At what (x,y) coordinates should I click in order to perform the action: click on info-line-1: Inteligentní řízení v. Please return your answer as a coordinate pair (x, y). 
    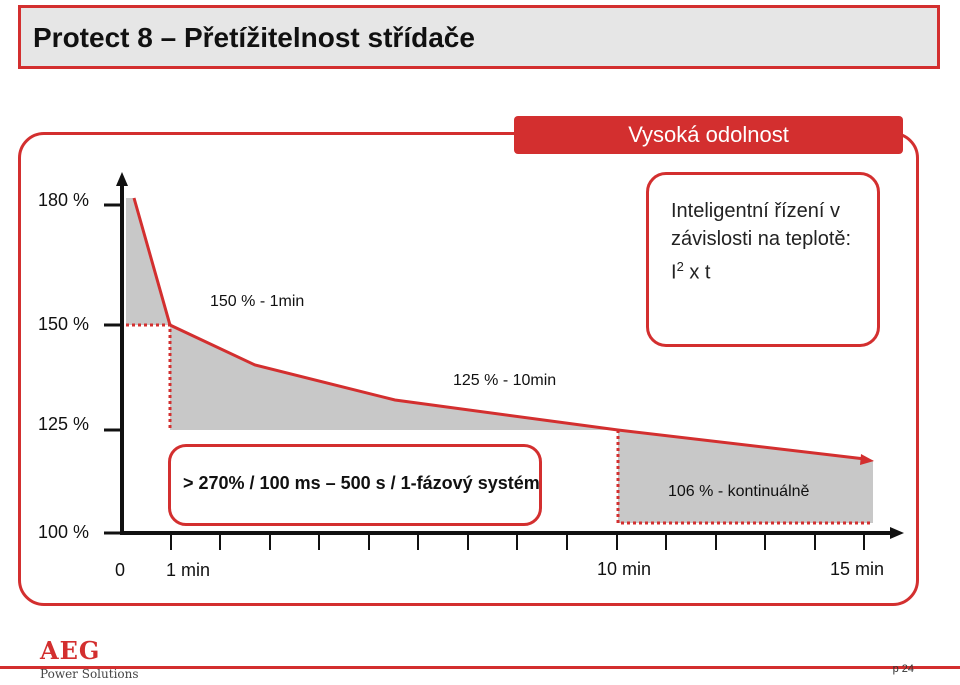
    Looking at the image, I should click on (755, 211).